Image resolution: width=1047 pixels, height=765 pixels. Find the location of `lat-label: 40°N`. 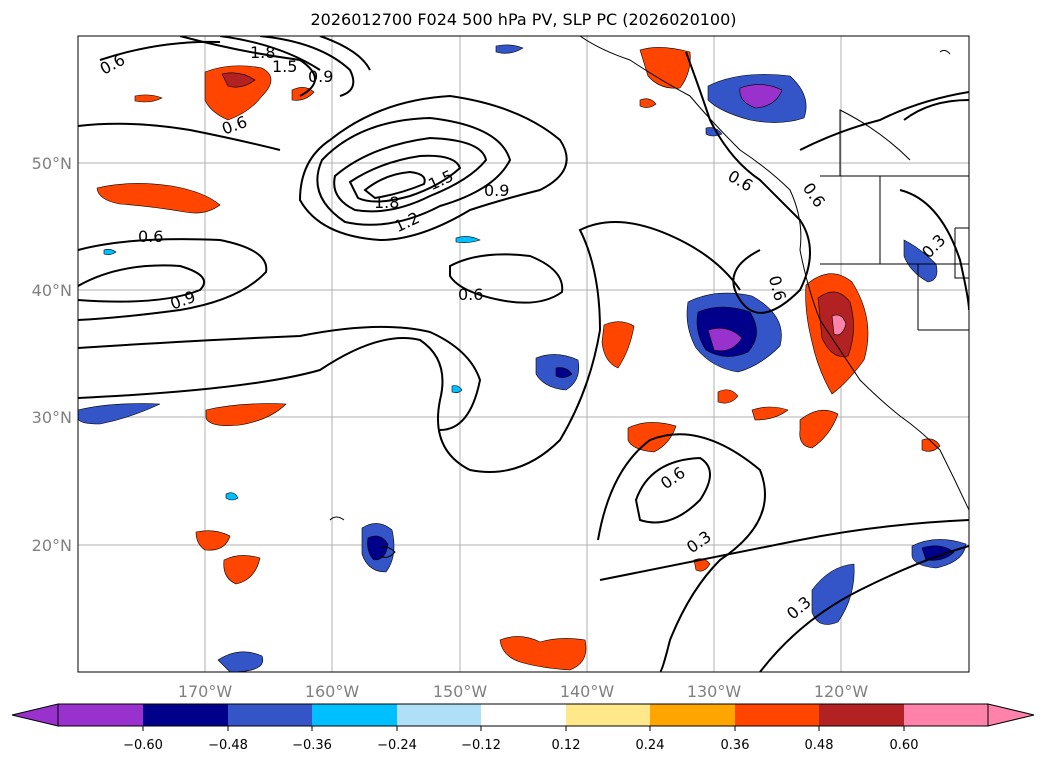

lat-label: 40°N is located at coordinates (52, 290).